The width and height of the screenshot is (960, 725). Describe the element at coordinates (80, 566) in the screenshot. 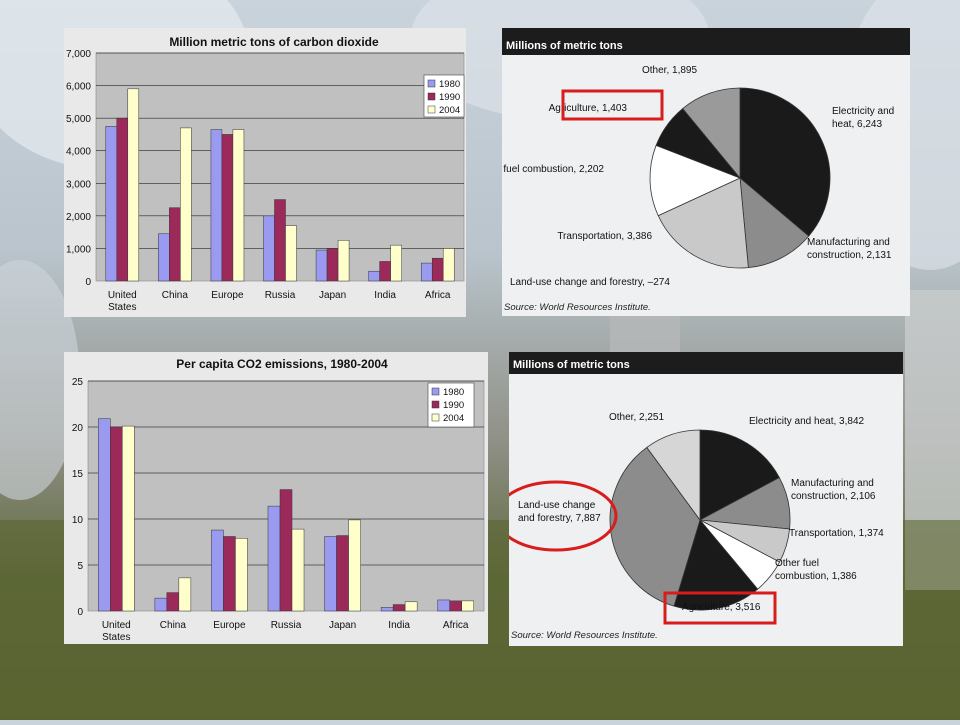

I see `y-tick-label: 5` at that location.